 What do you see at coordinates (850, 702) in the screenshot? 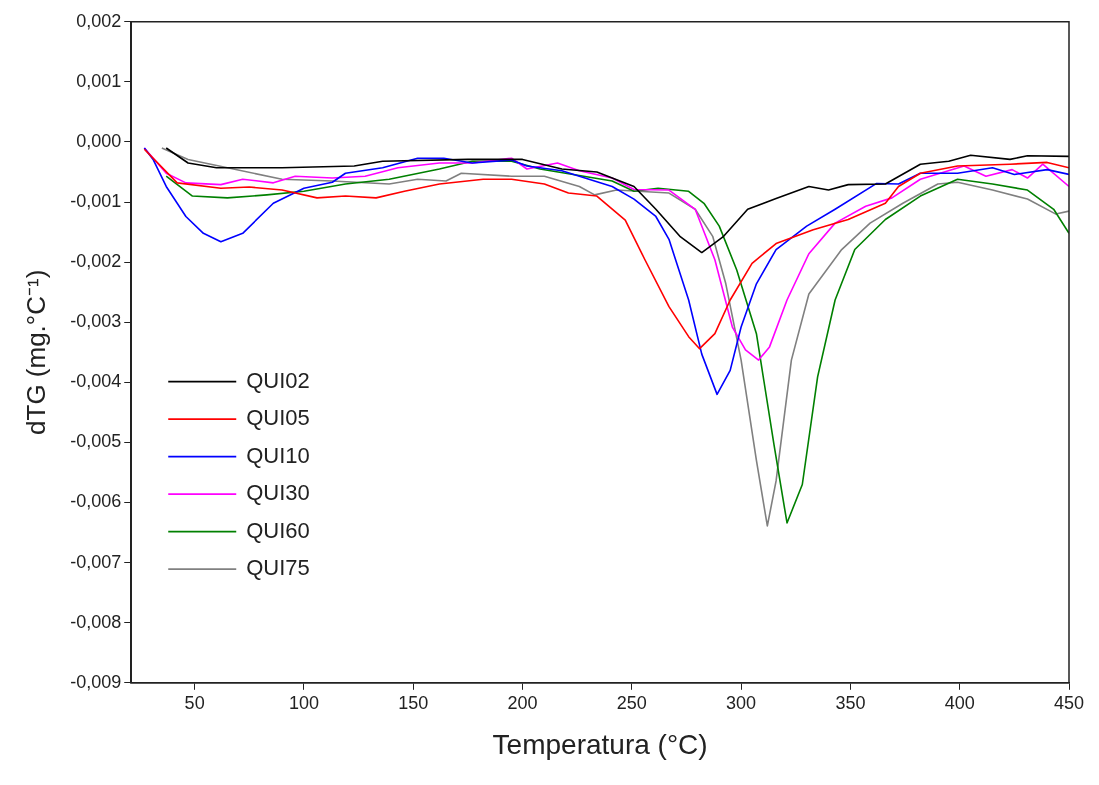
I see `x-tick-label: 350` at bounding box center [850, 702].